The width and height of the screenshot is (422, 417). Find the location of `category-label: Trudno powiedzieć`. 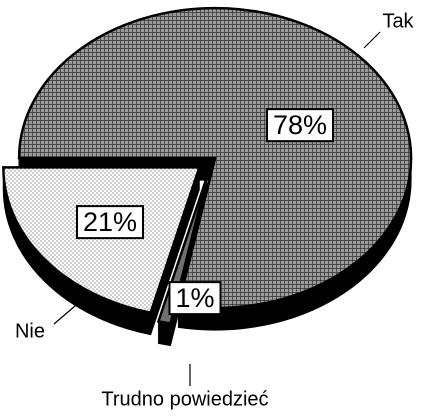

category-label: Trudno powiedzieć is located at coordinates (184, 399).